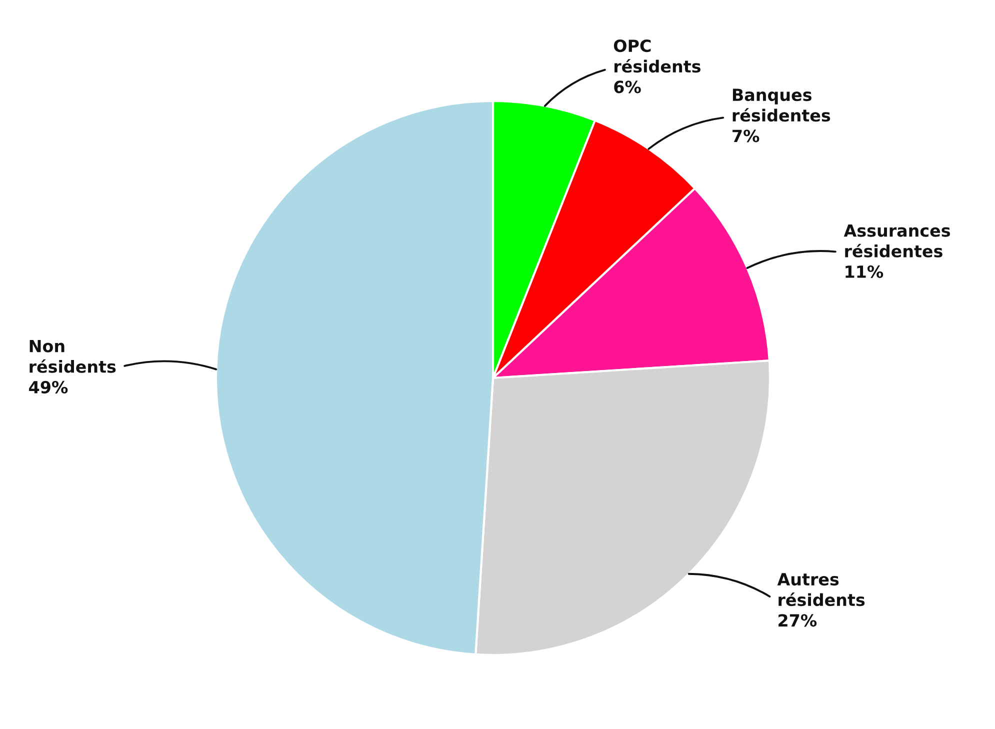 Image resolution: width=995 pixels, height=729 pixels. What do you see at coordinates (627, 87) in the screenshot?
I see `data-label: 6%` at bounding box center [627, 87].